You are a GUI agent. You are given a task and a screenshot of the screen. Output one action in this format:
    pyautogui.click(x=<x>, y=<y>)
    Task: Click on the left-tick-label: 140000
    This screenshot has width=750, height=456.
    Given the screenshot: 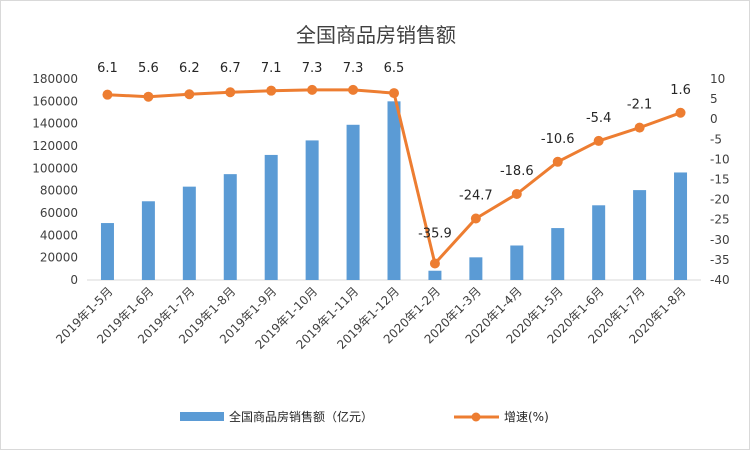 What is the action you would take?
    pyautogui.click(x=55, y=124)
    